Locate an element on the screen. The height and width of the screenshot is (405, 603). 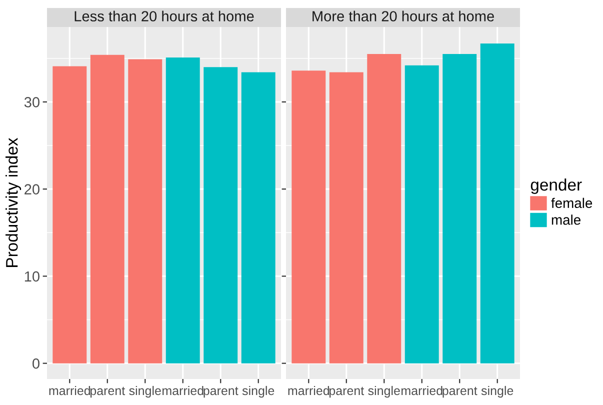
y-tick-label: 10 is located at coordinates (32, 276).